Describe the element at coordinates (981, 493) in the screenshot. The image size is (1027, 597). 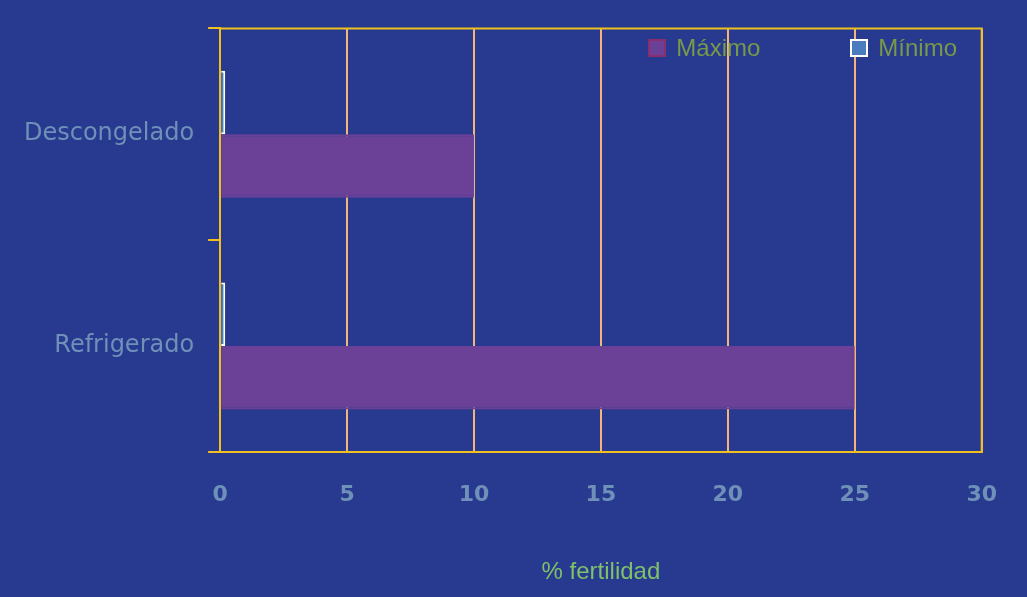
I see `x-tick-label: 30` at that location.